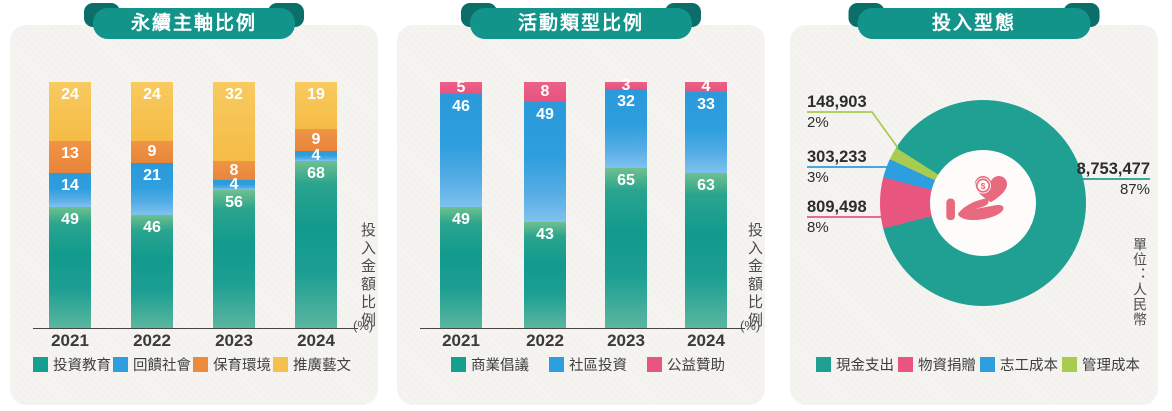 The image size is (1172, 411). I want to click on bar-2022: 43 49 8, so click(545, 205).